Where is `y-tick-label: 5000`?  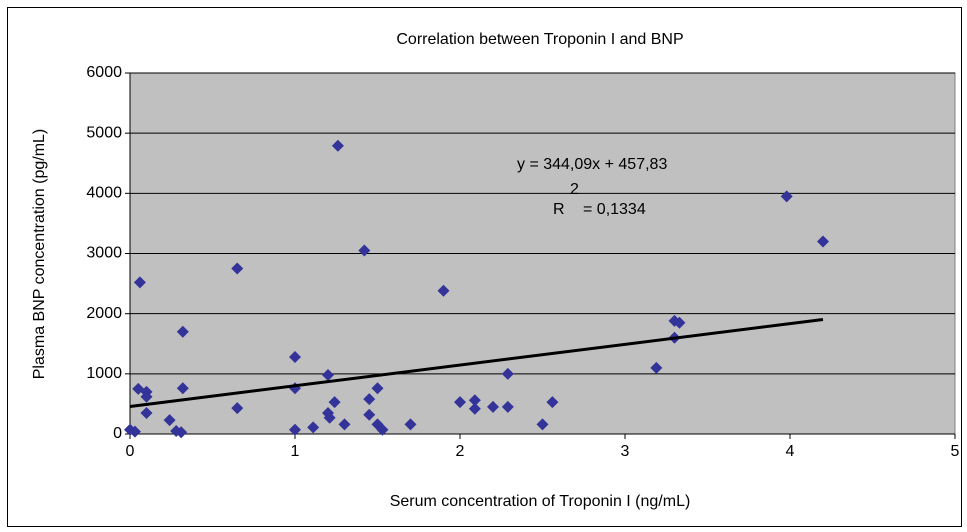
y-tick-label: 5000 is located at coordinates (104, 132).